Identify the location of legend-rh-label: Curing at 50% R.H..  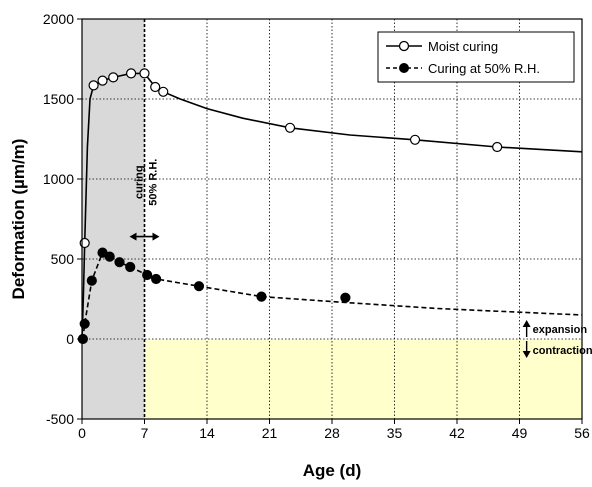
(484, 68).